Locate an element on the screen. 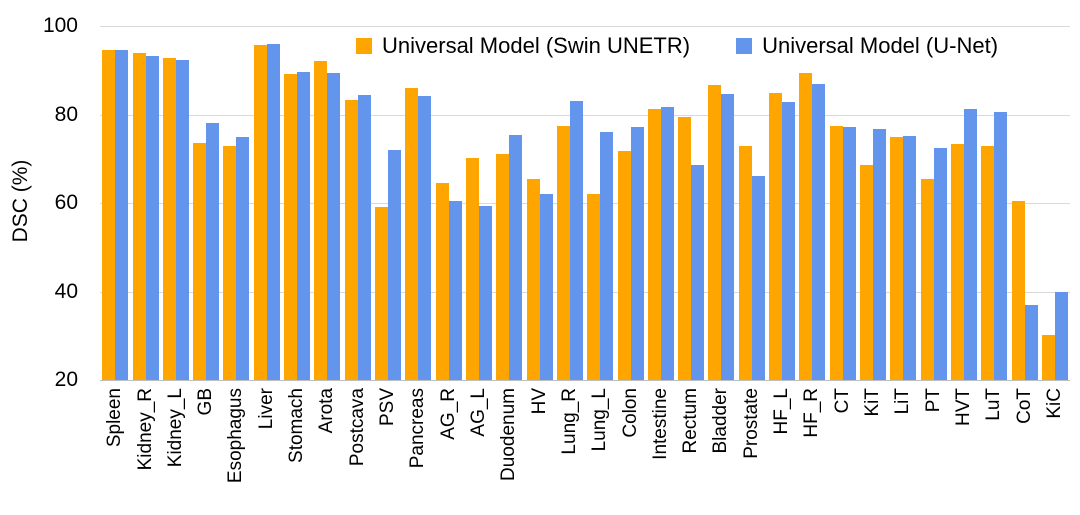  y-tick-label: 20 is located at coordinates (66, 379).